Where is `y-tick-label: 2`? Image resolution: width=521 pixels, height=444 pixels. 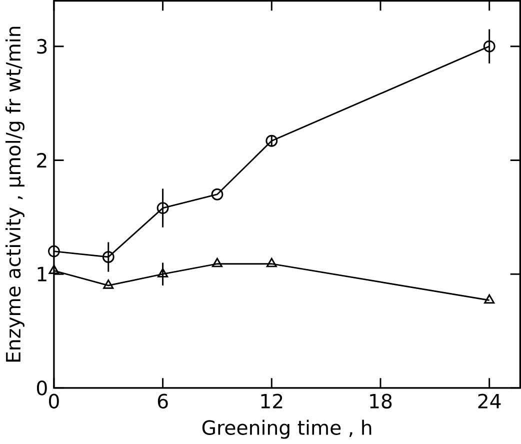 y-tick-label: 2 is located at coordinates (41, 160).